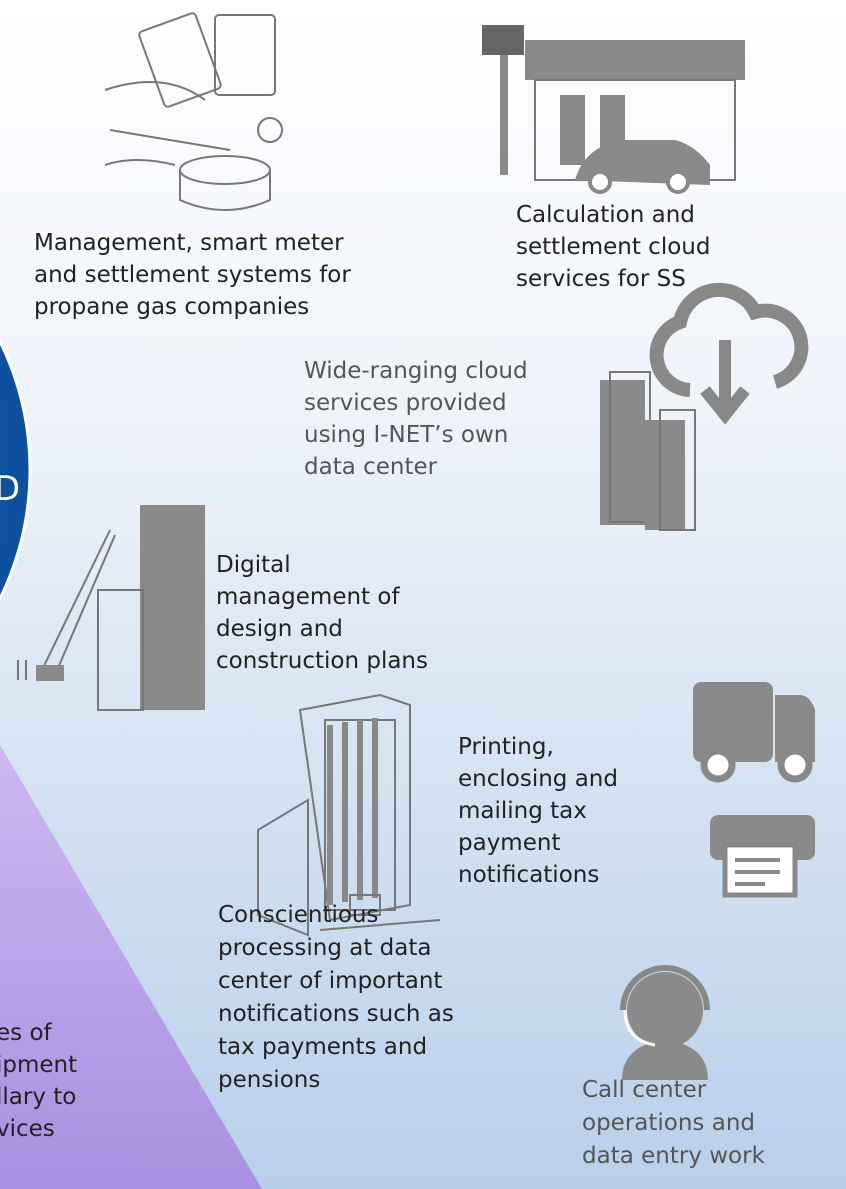 This screenshot has width=846, height=1189. What do you see at coordinates (330, 981) in the screenshot?
I see `caption-line: center of important` at bounding box center [330, 981].